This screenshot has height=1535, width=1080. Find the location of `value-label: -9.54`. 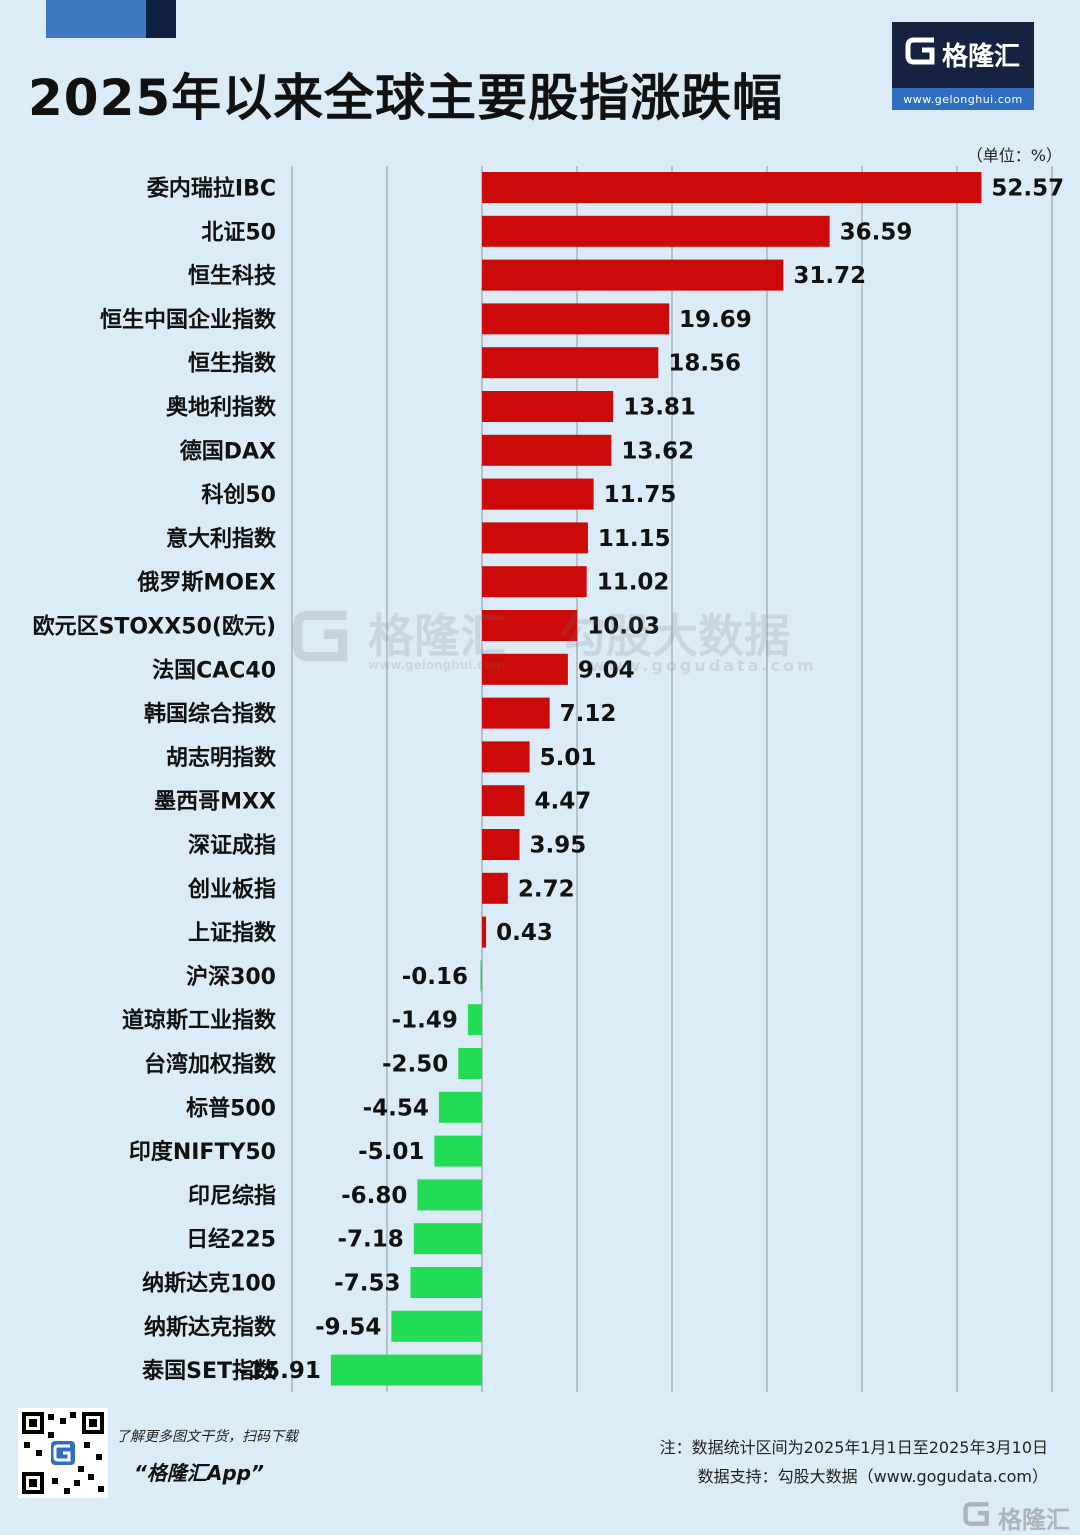

value-label: -9.54 is located at coordinates (348, 1327).